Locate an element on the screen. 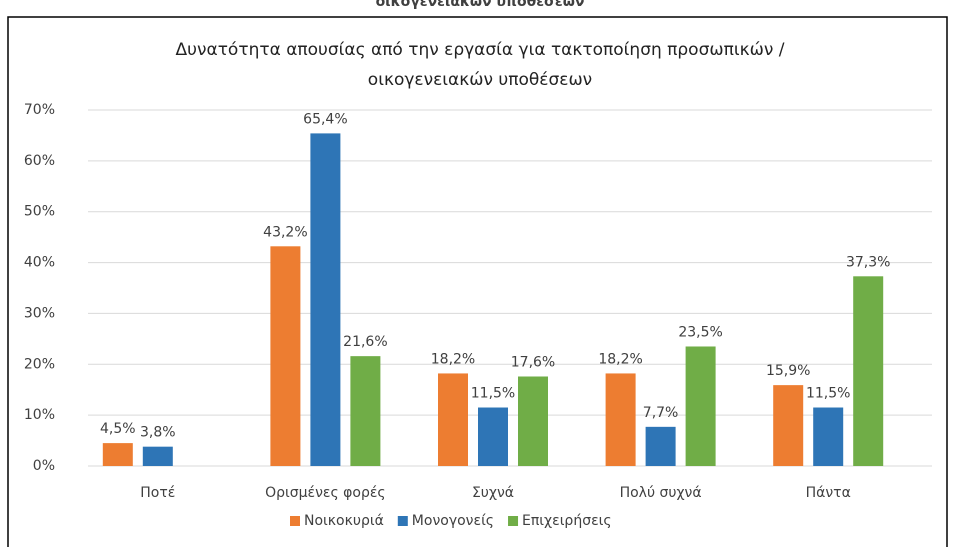  x-tick-label: Συχνά is located at coordinates (493, 493).